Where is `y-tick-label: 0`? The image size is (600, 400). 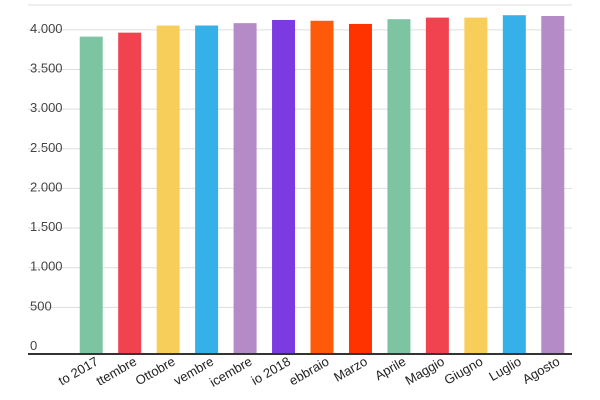 y-tick-label: 0 is located at coordinates (33, 345).